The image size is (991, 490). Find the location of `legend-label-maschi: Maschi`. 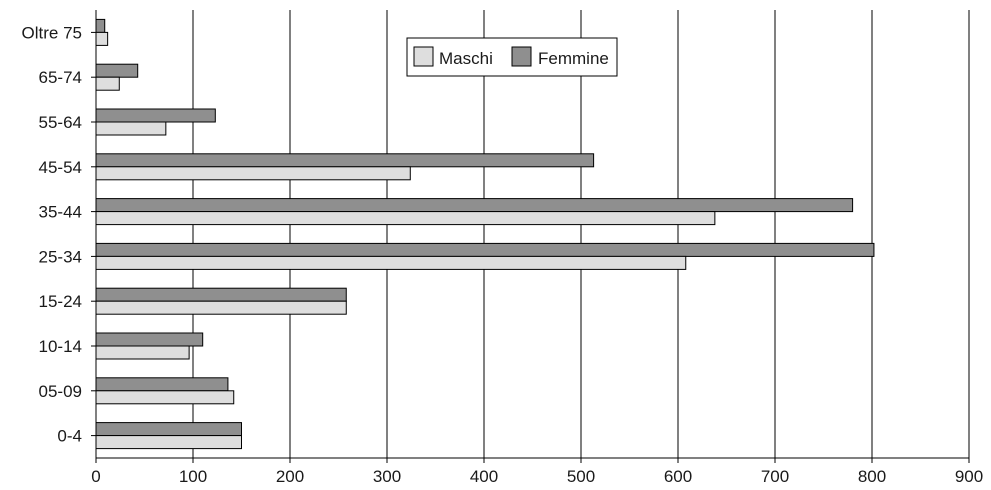

legend-label-maschi: Maschi is located at coordinates (466, 58).